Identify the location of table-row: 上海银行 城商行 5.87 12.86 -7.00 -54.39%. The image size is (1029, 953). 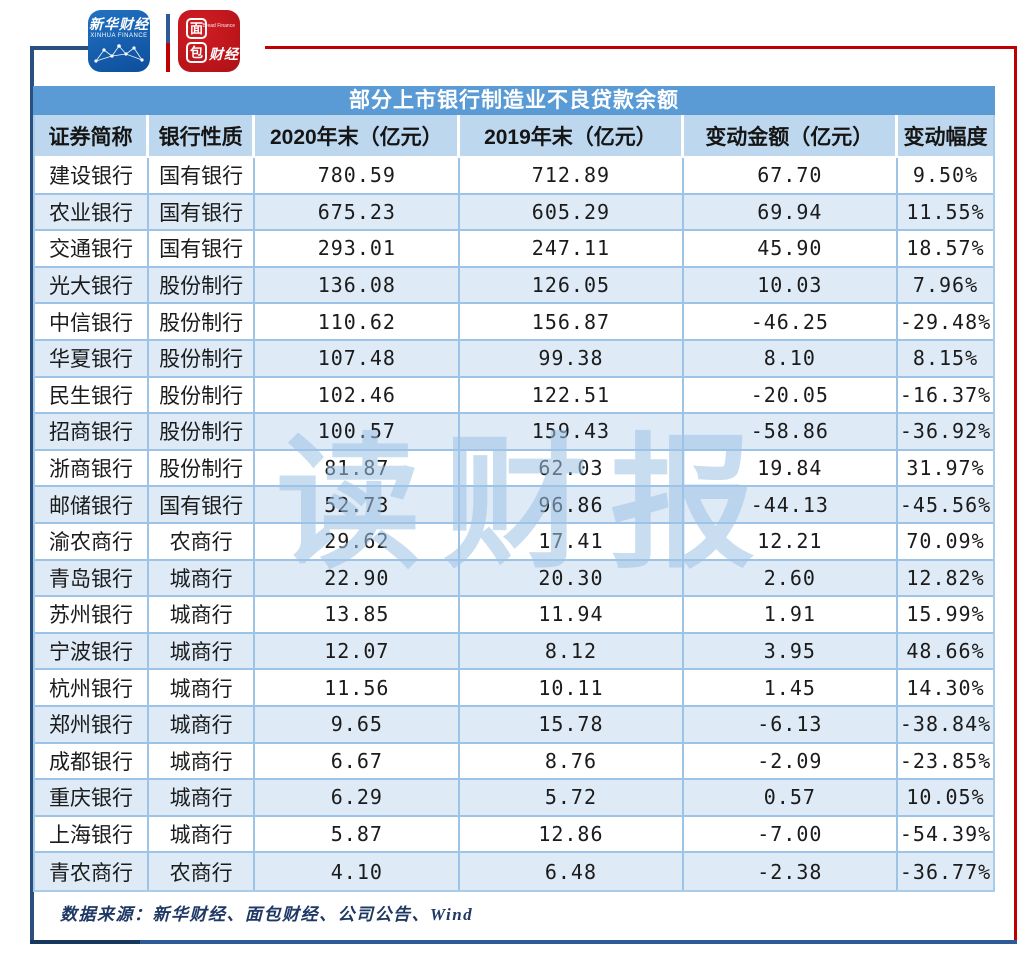
(514, 835).